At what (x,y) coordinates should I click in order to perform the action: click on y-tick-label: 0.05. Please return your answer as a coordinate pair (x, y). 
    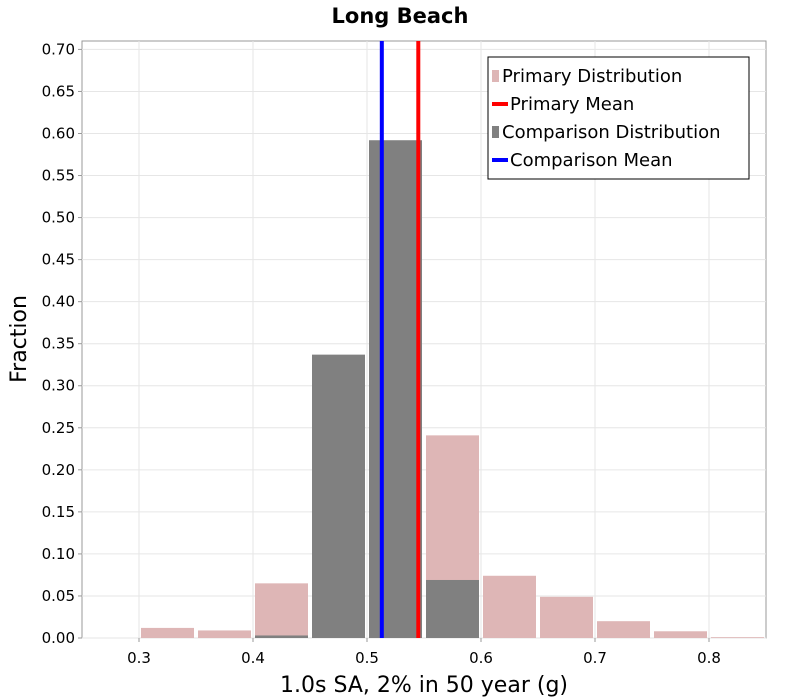
    Looking at the image, I should click on (58, 596).